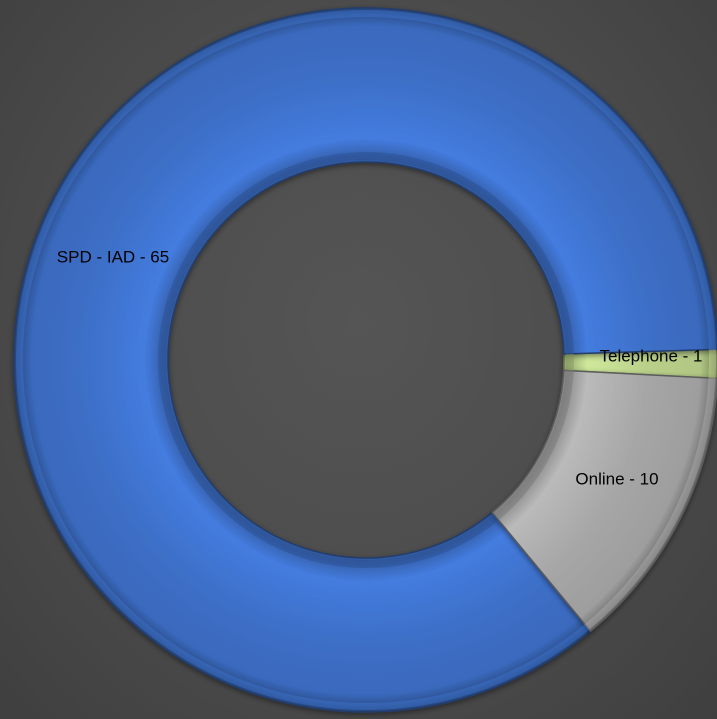  Describe the element at coordinates (616, 478) in the screenshot. I see `slice-label-online-10: Online - 10` at that location.